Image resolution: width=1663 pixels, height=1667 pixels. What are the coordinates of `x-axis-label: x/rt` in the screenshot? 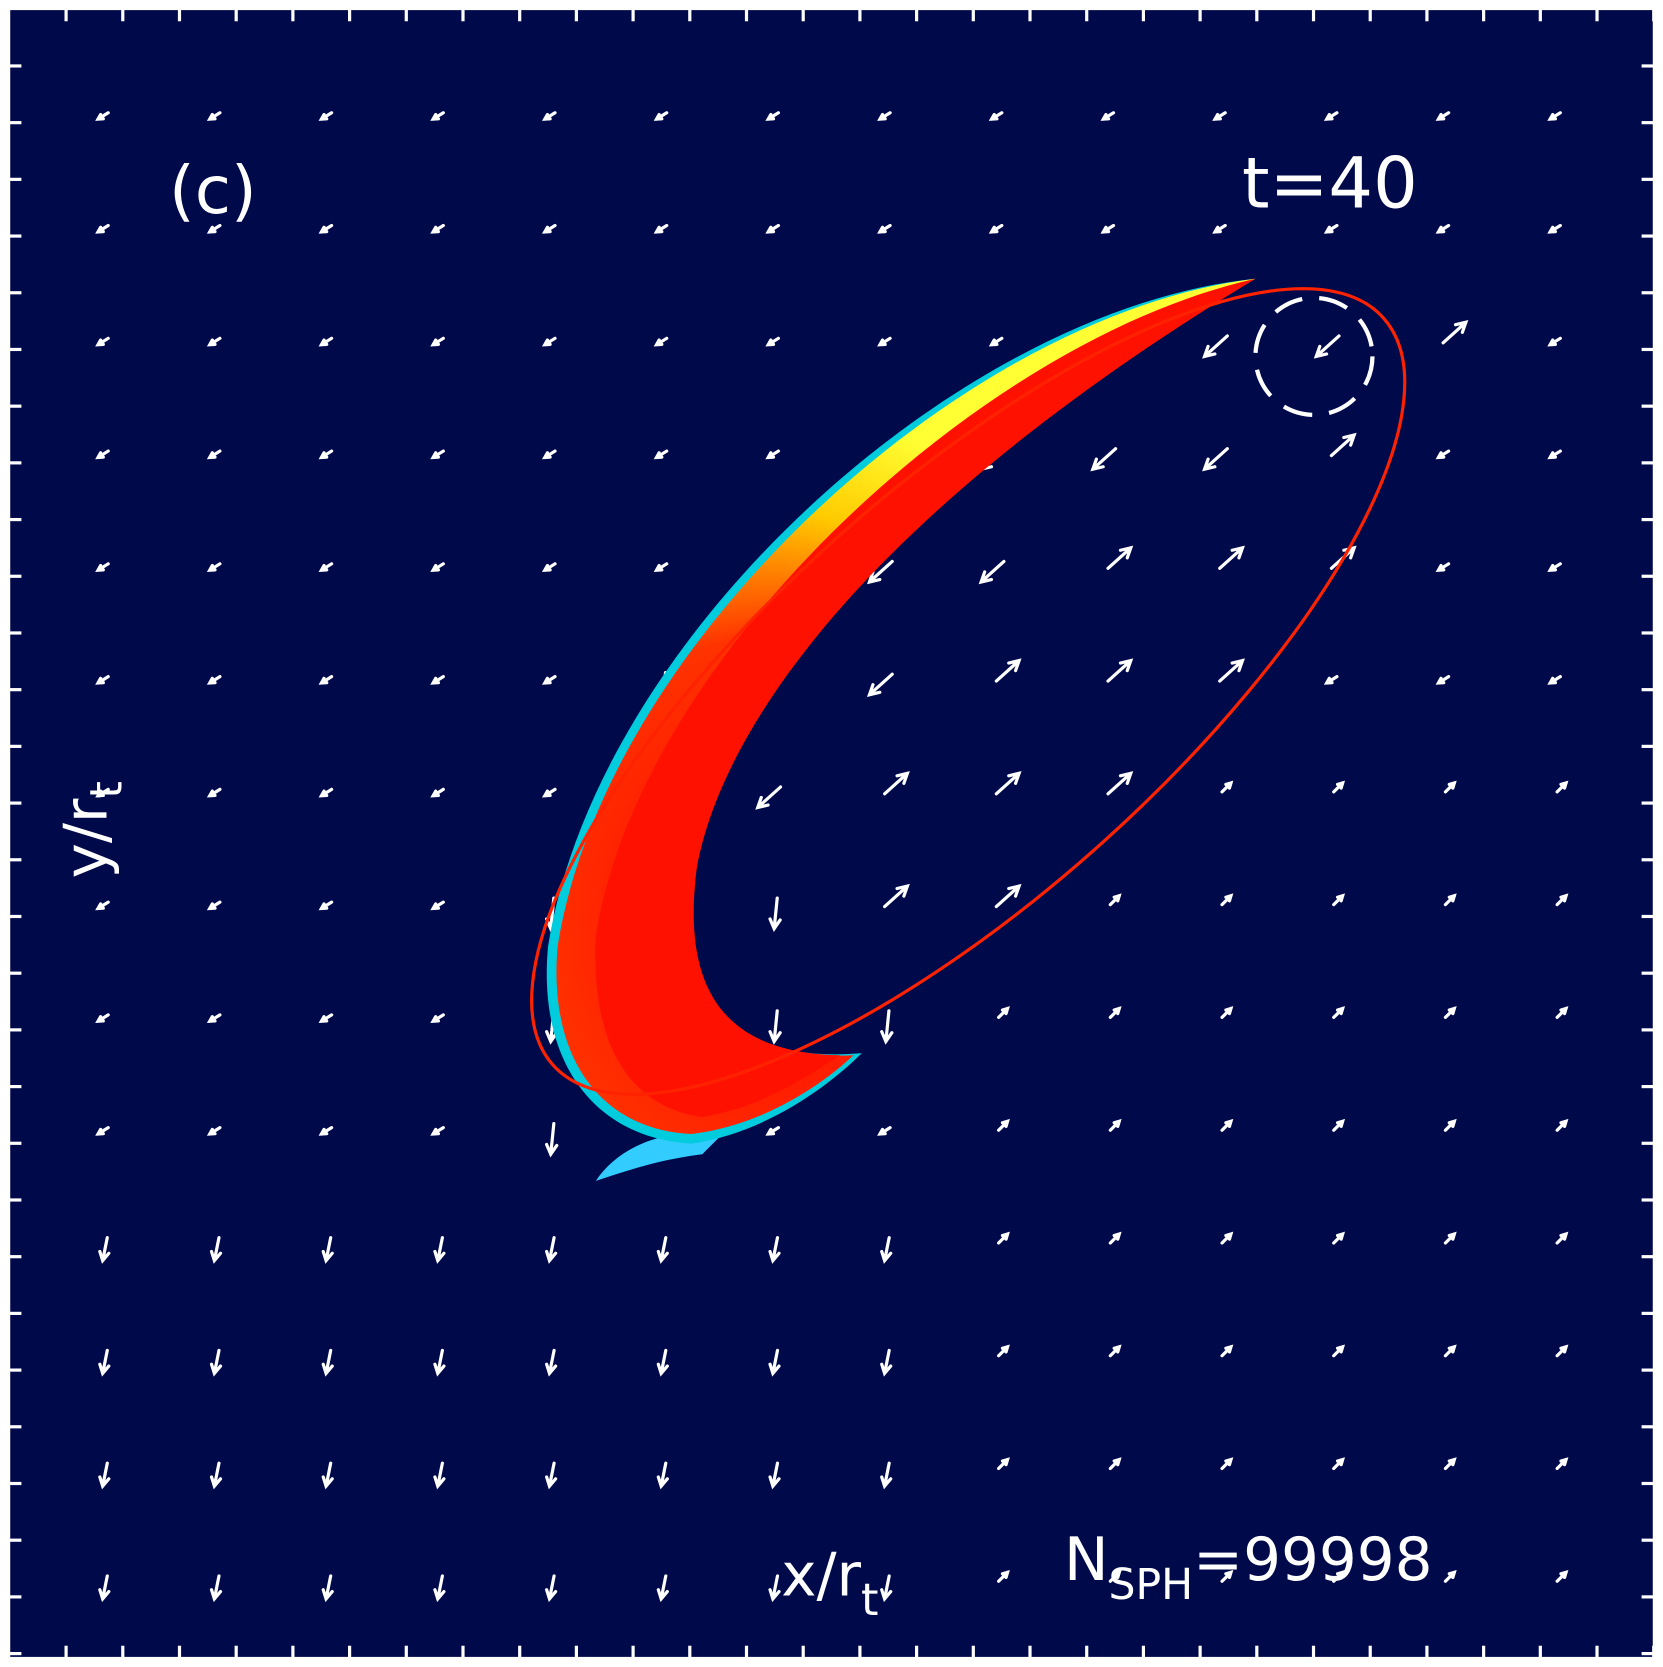 It's located at (829, 1584).